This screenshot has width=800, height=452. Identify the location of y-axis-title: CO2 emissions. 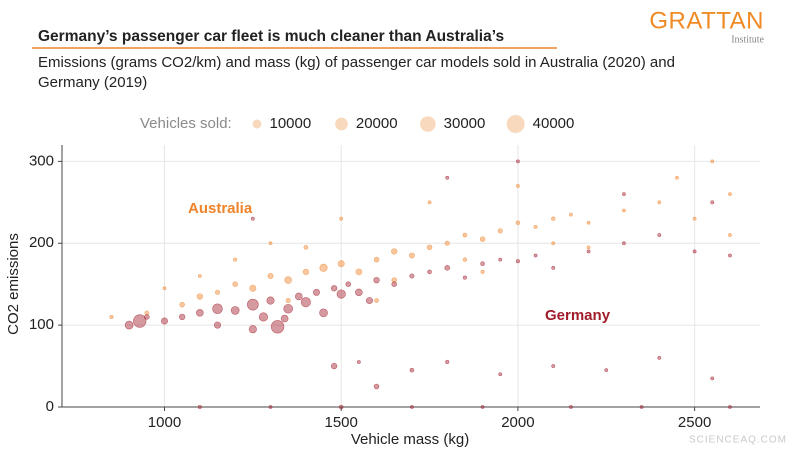
(13, 284).